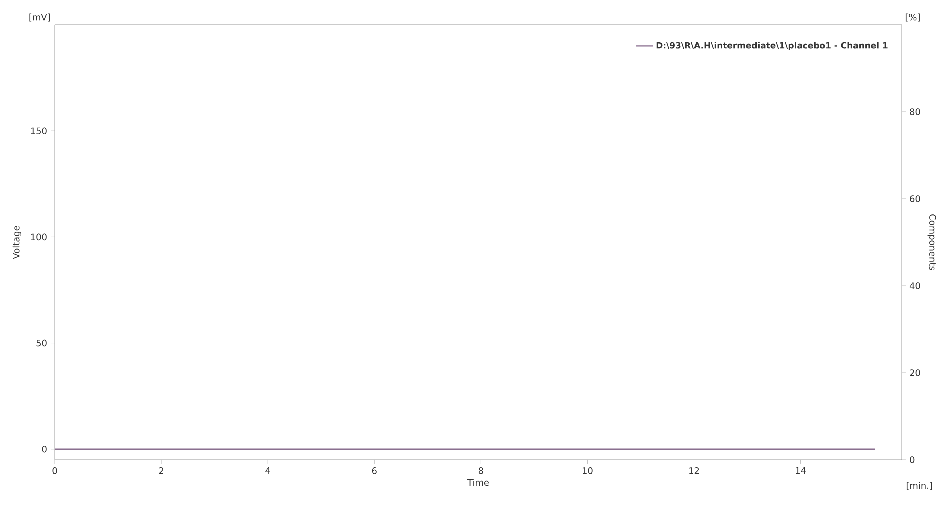 The width and height of the screenshot is (949, 511). What do you see at coordinates (587, 471) in the screenshot?
I see `x-tick-label: 10` at bounding box center [587, 471].